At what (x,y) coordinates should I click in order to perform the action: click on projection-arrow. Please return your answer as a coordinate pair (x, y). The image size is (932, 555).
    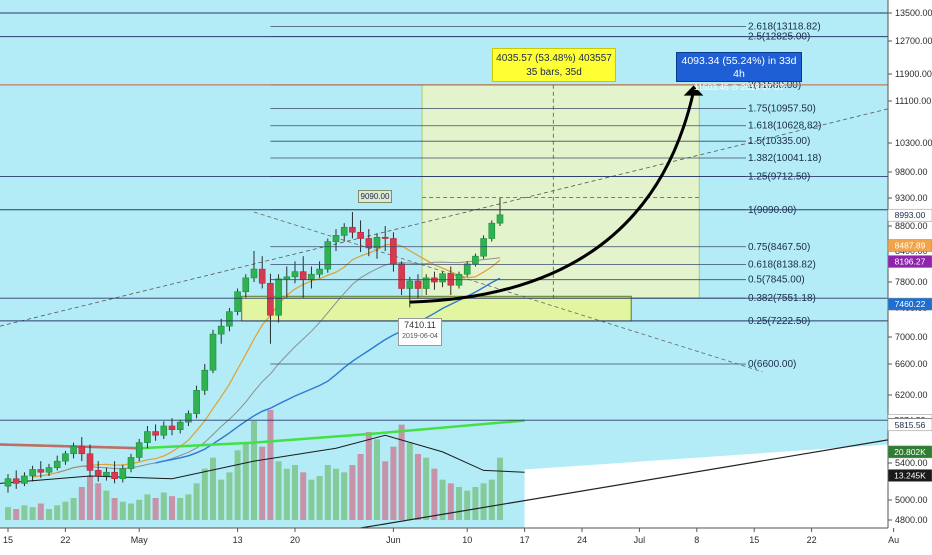
    Looking at the image, I should click on (552, 197).